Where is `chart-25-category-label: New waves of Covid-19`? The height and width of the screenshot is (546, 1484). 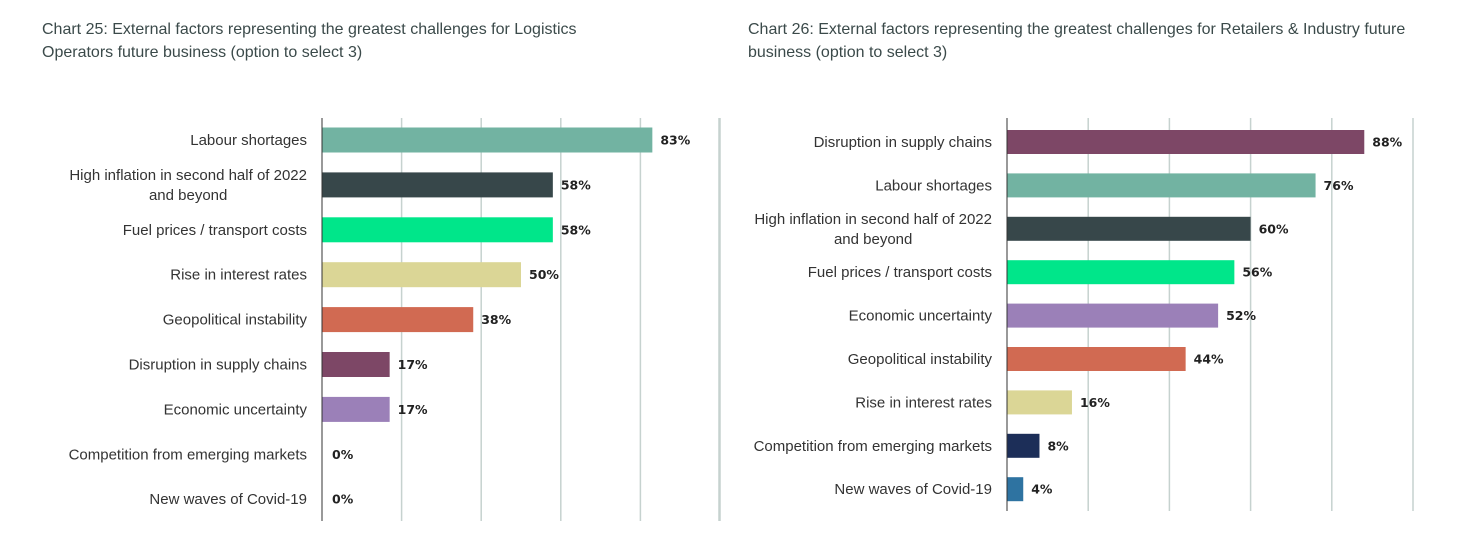 chart-25-category-label: New waves of Covid-19 is located at coordinates (228, 499).